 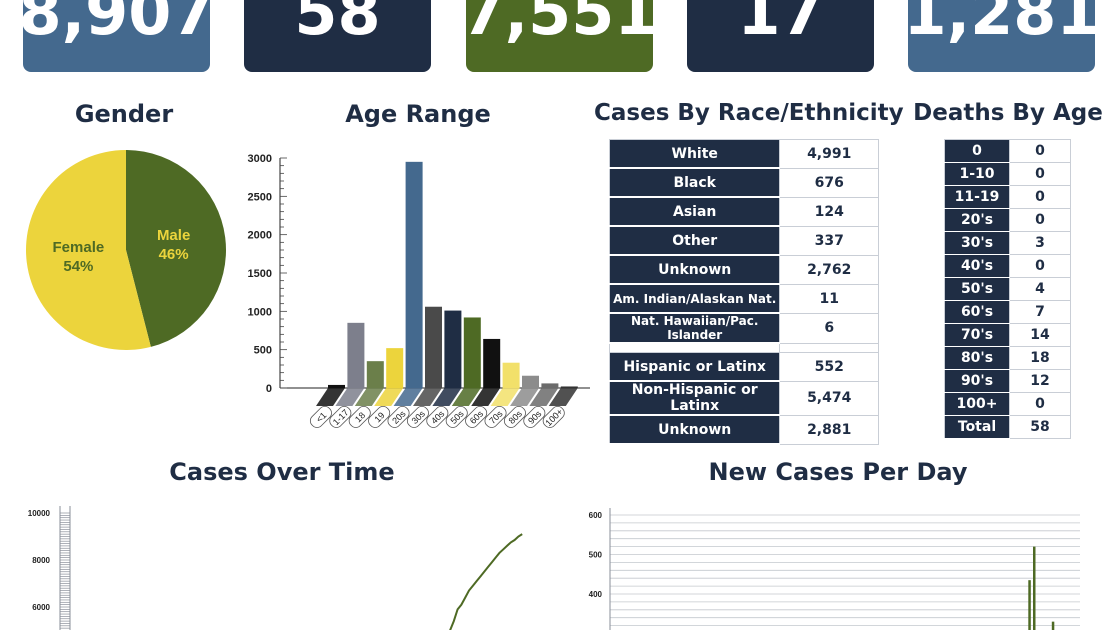 What do you see at coordinates (173, 235) in the screenshot?
I see `pie-slice-label: Male` at bounding box center [173, 235].